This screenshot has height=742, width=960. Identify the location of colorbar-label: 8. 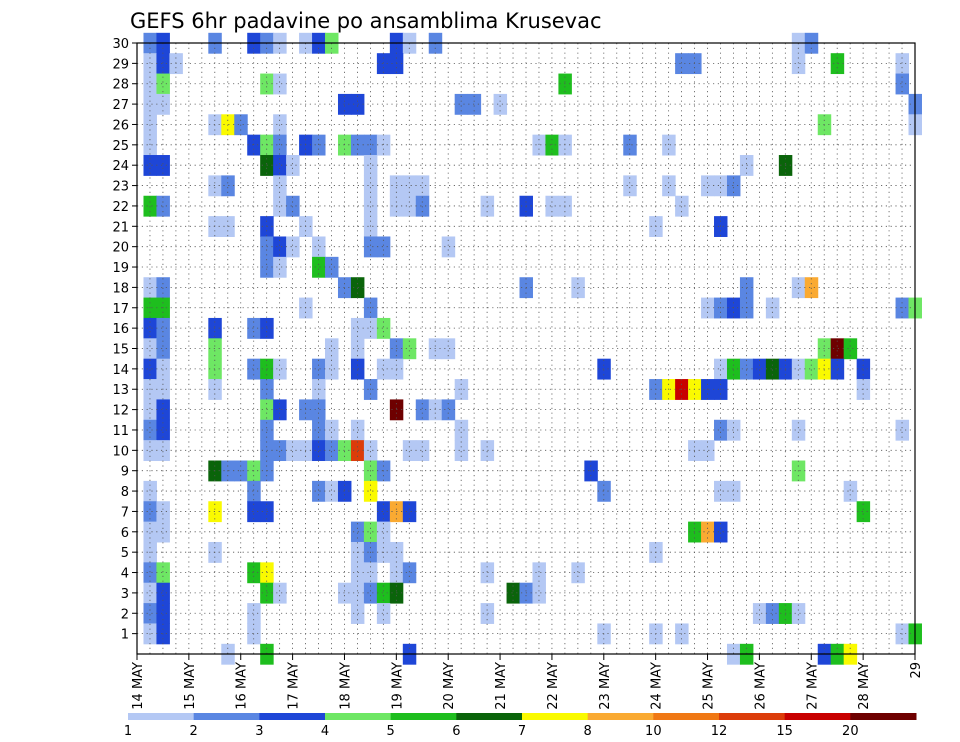
(588, 731).